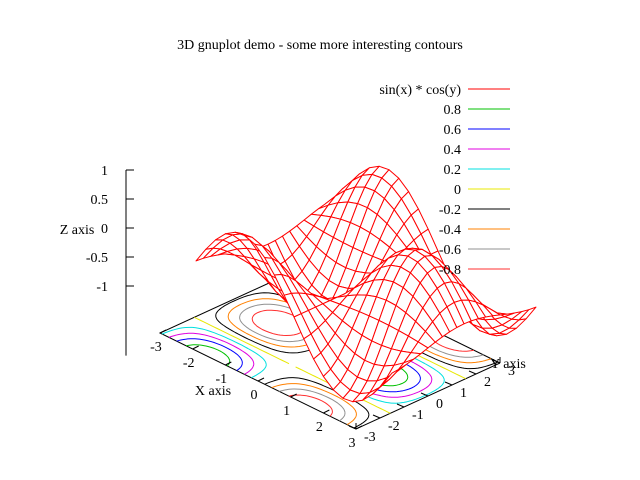 Image resolution: width=640 pixels, height=480 pixels. Describe the element at coordinates (319, 427) in the screenshot. I see `x-tick-label: 2` at that location.